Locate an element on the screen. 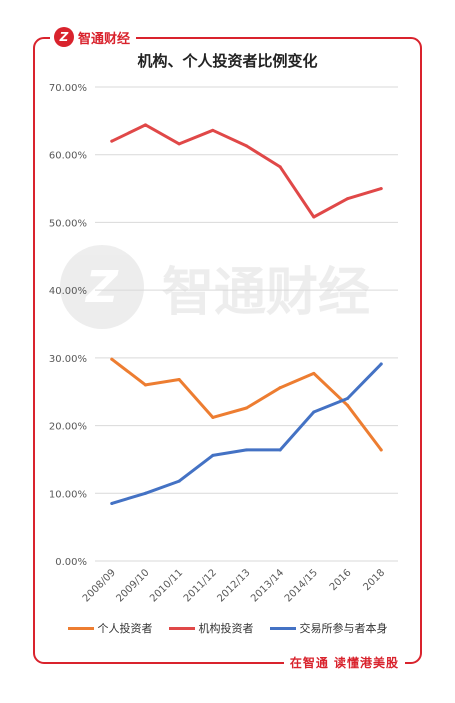  legend-item-exchange: 交易所参与者本身 is located at coordinates (328, 628).